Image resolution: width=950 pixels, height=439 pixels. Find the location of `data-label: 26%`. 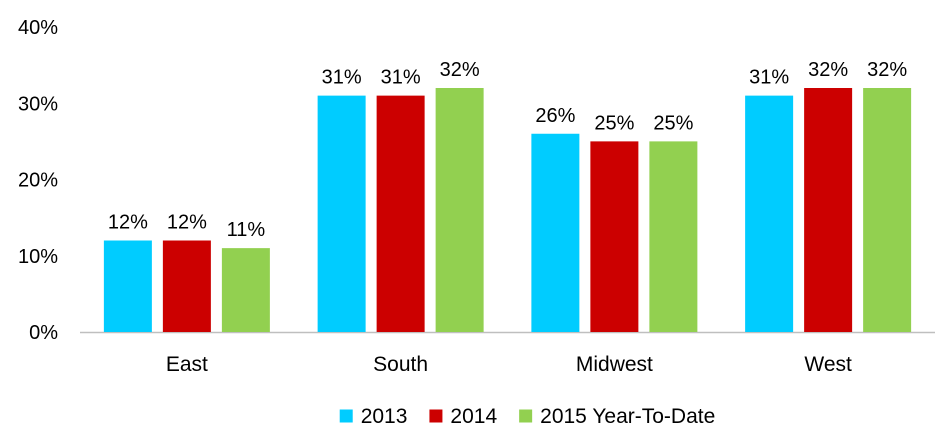

data-label: 26% is located at coordinates (555, 116).